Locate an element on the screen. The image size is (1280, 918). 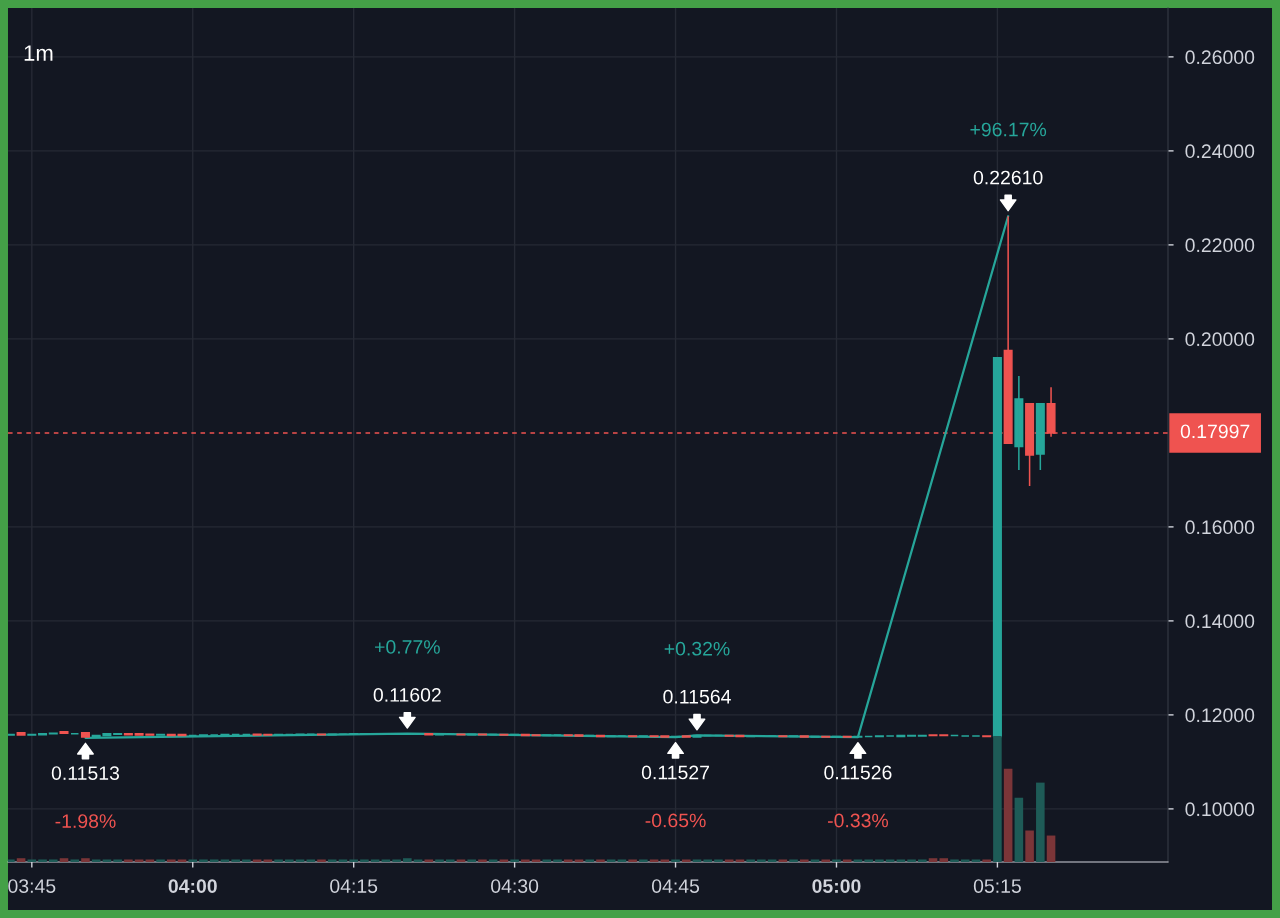
annotation: 0.11527 is located at coordinates (675, 772).